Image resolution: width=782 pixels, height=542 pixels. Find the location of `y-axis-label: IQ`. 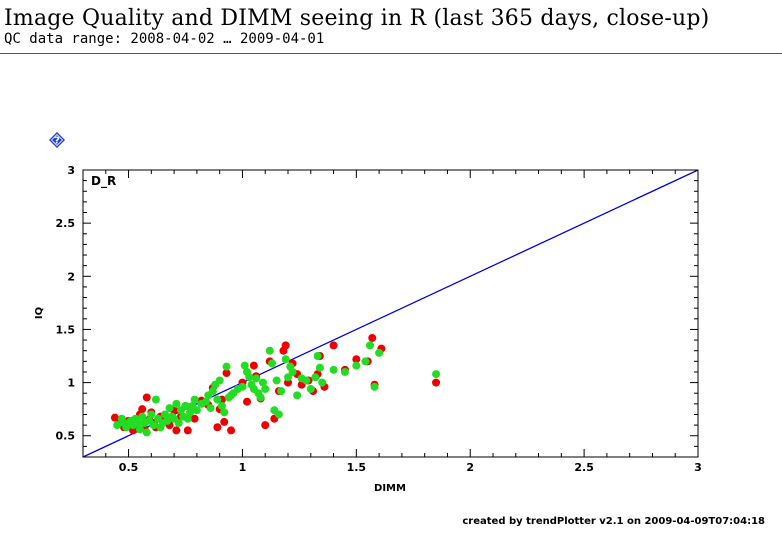

y-axis-label: IQ is located at coordinates (39, 313).